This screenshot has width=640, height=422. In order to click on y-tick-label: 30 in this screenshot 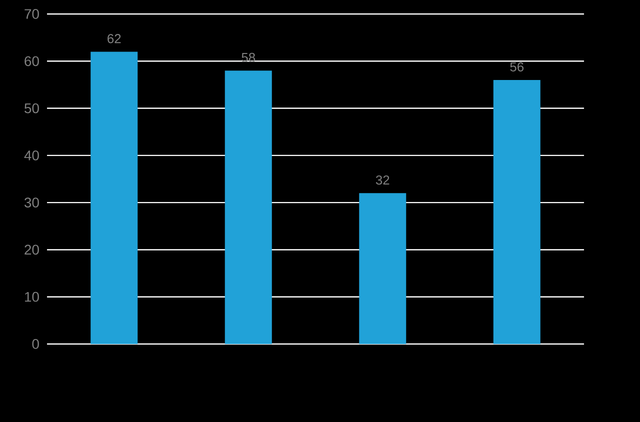, I will do `click(31, 203)`.